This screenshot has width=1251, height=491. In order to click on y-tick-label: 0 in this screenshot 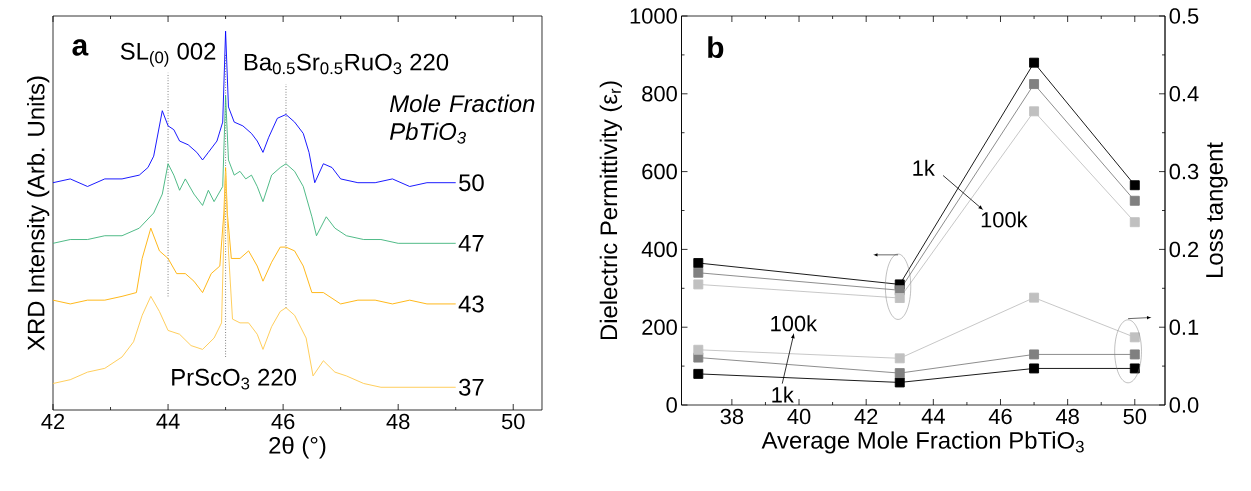, I will do `click(671, 405)`.